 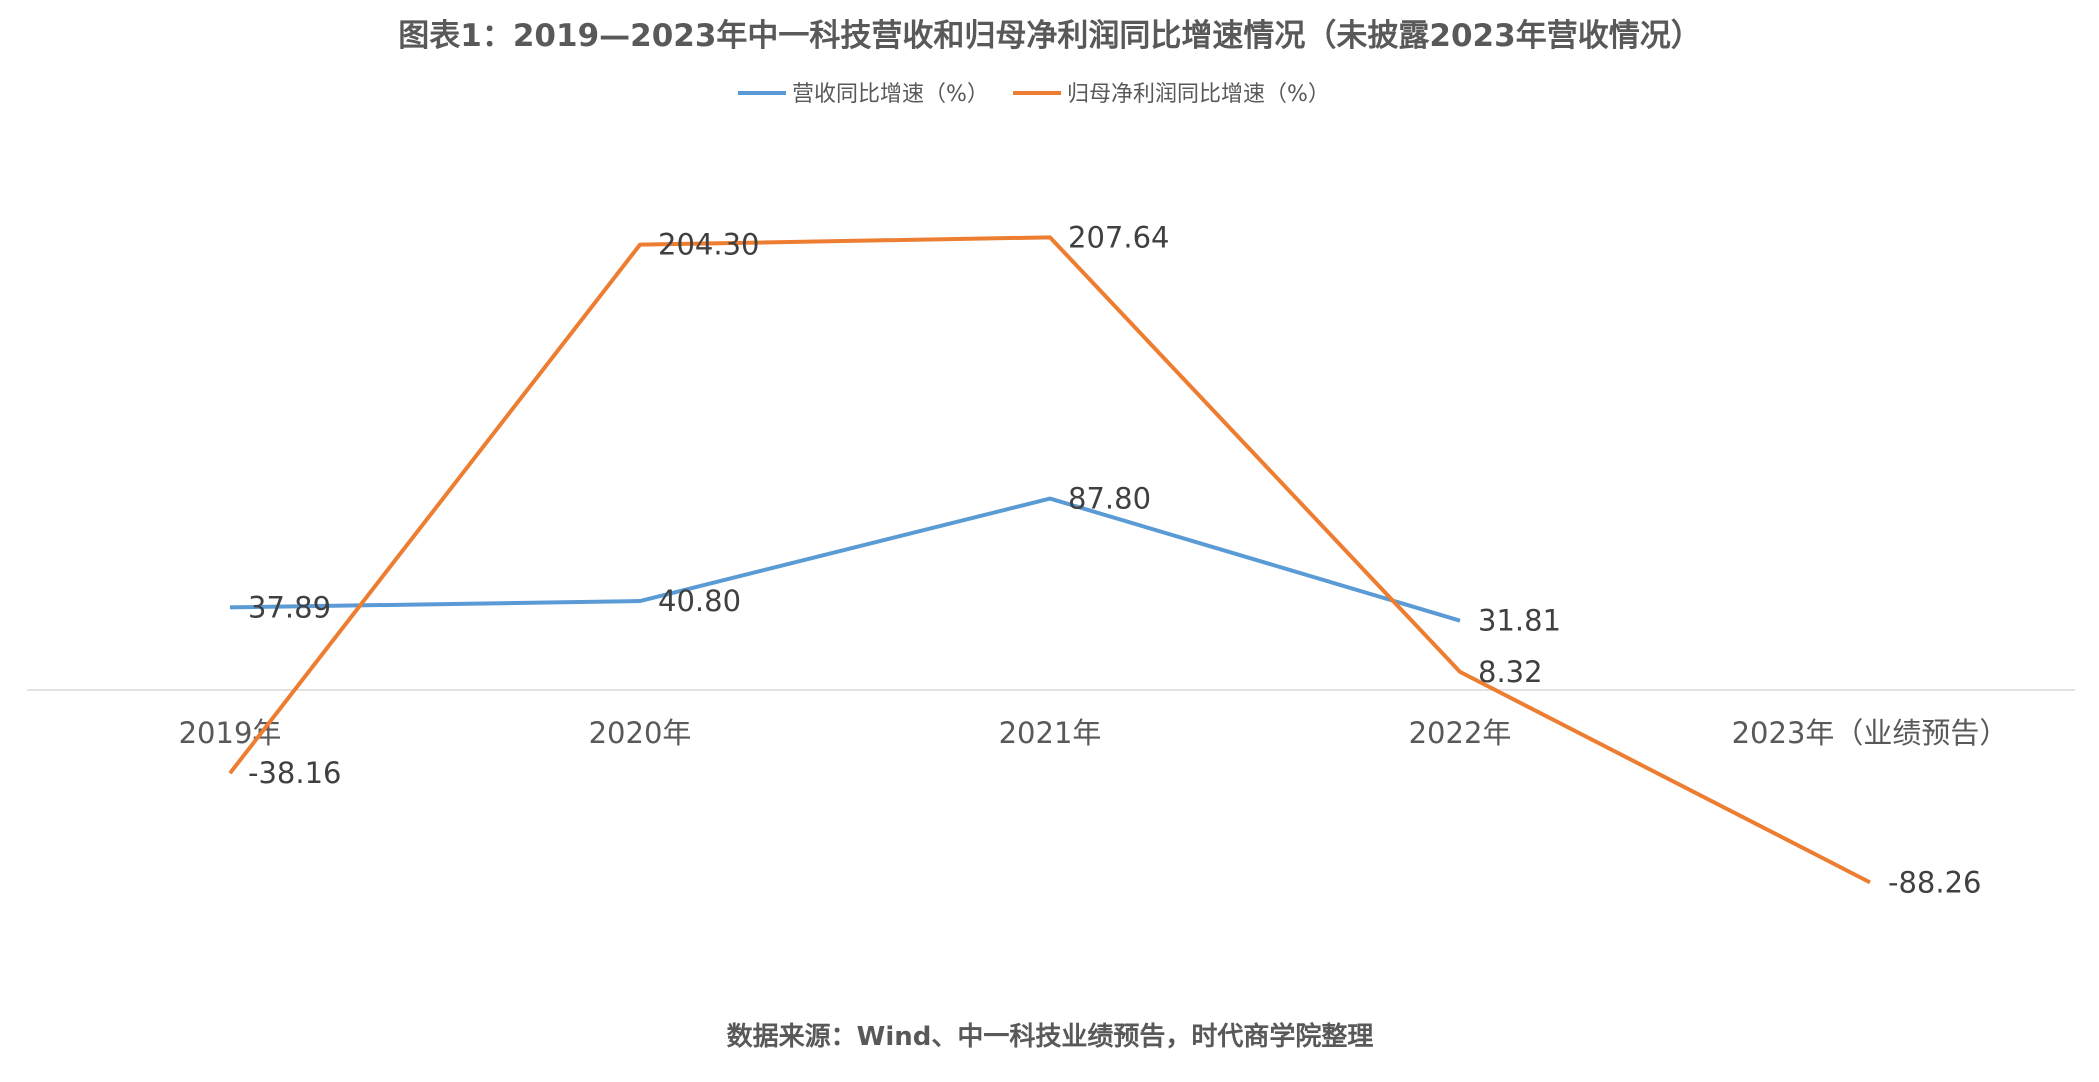 What do you see at coordinates (1935, 882) in the screenshot?
I see `data-label: -88.26` at bounding box center [1935, 882].